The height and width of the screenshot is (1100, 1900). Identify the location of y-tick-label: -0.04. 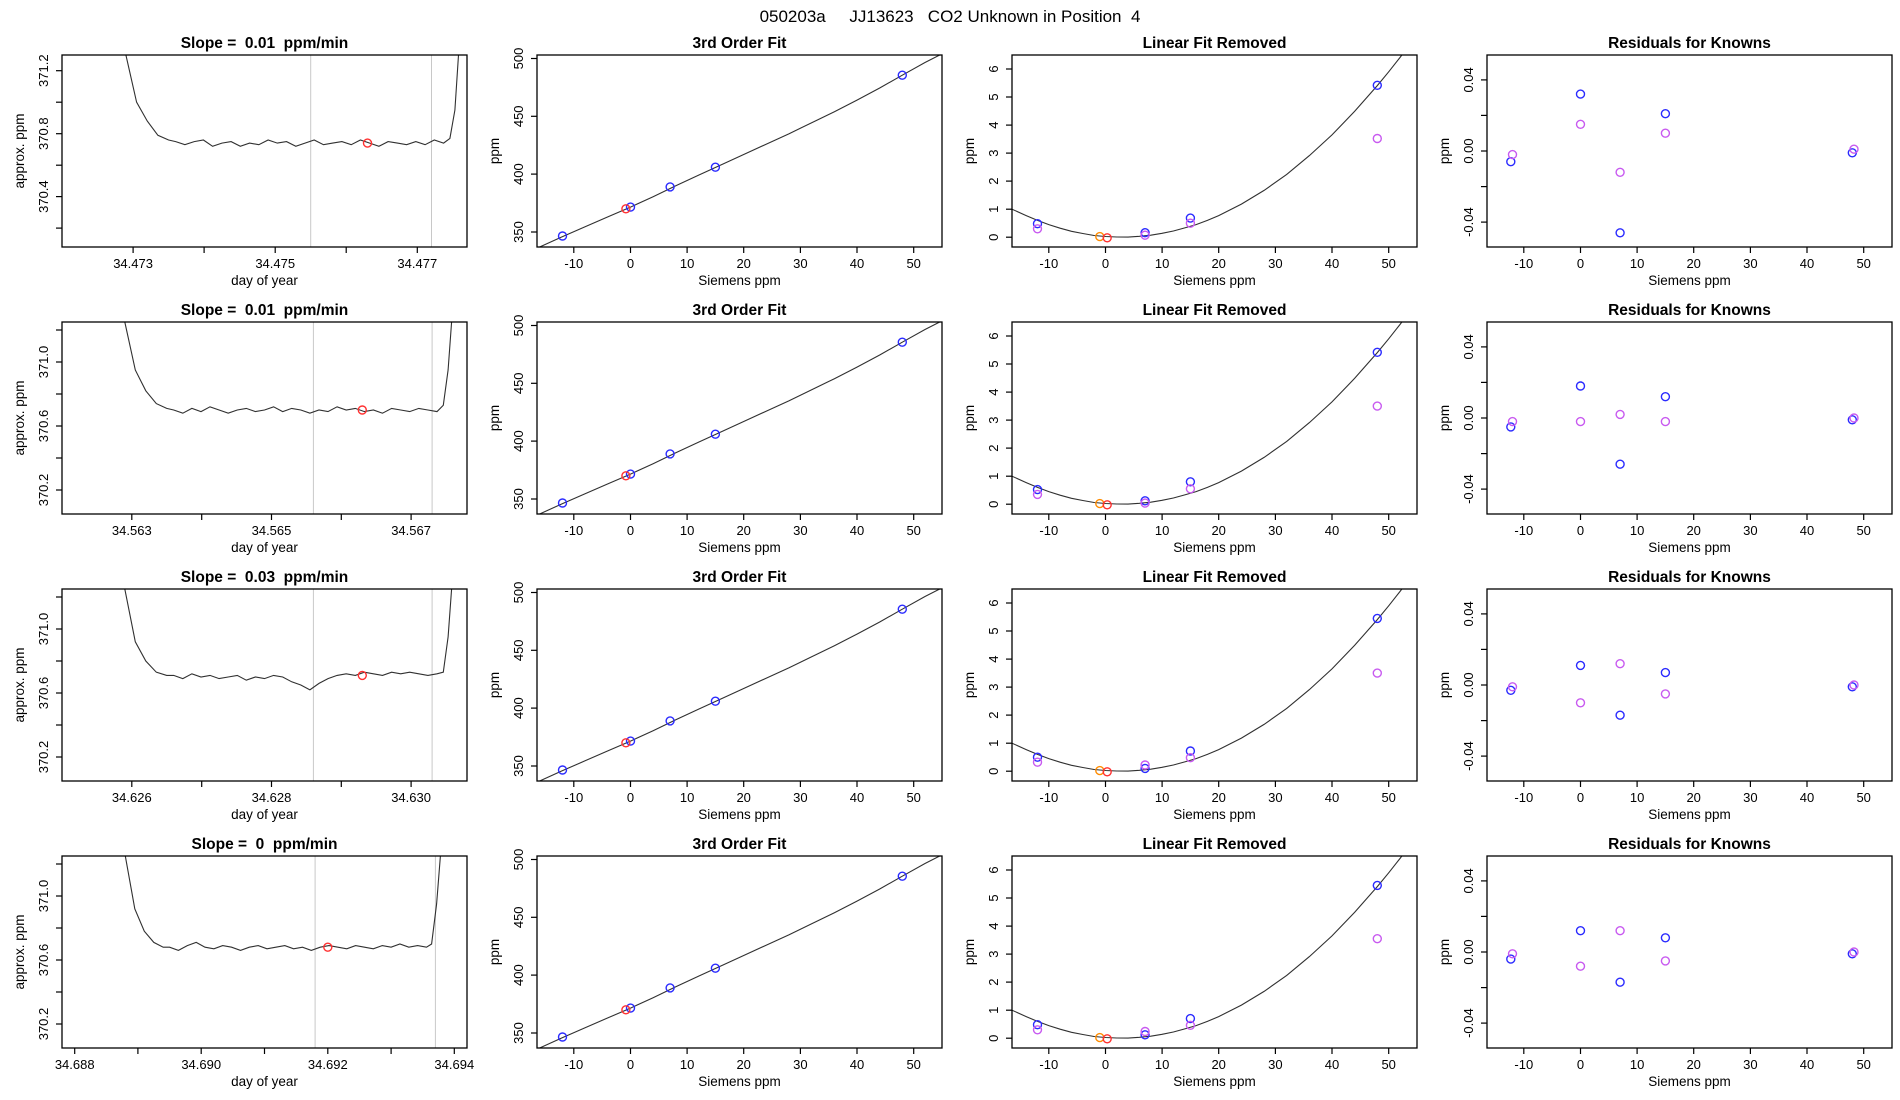
(1468, 489).